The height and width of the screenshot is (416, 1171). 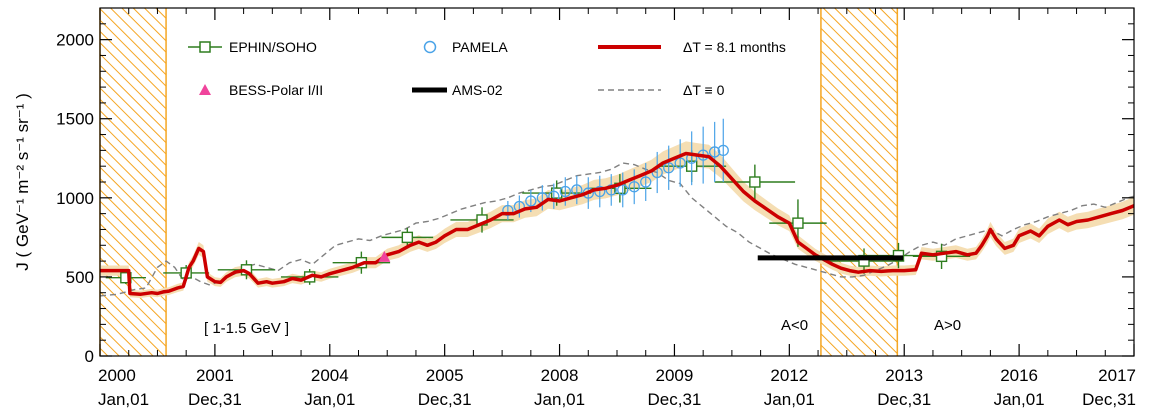 I want to click on legend-bess-marker, so click(x=205, y=89).